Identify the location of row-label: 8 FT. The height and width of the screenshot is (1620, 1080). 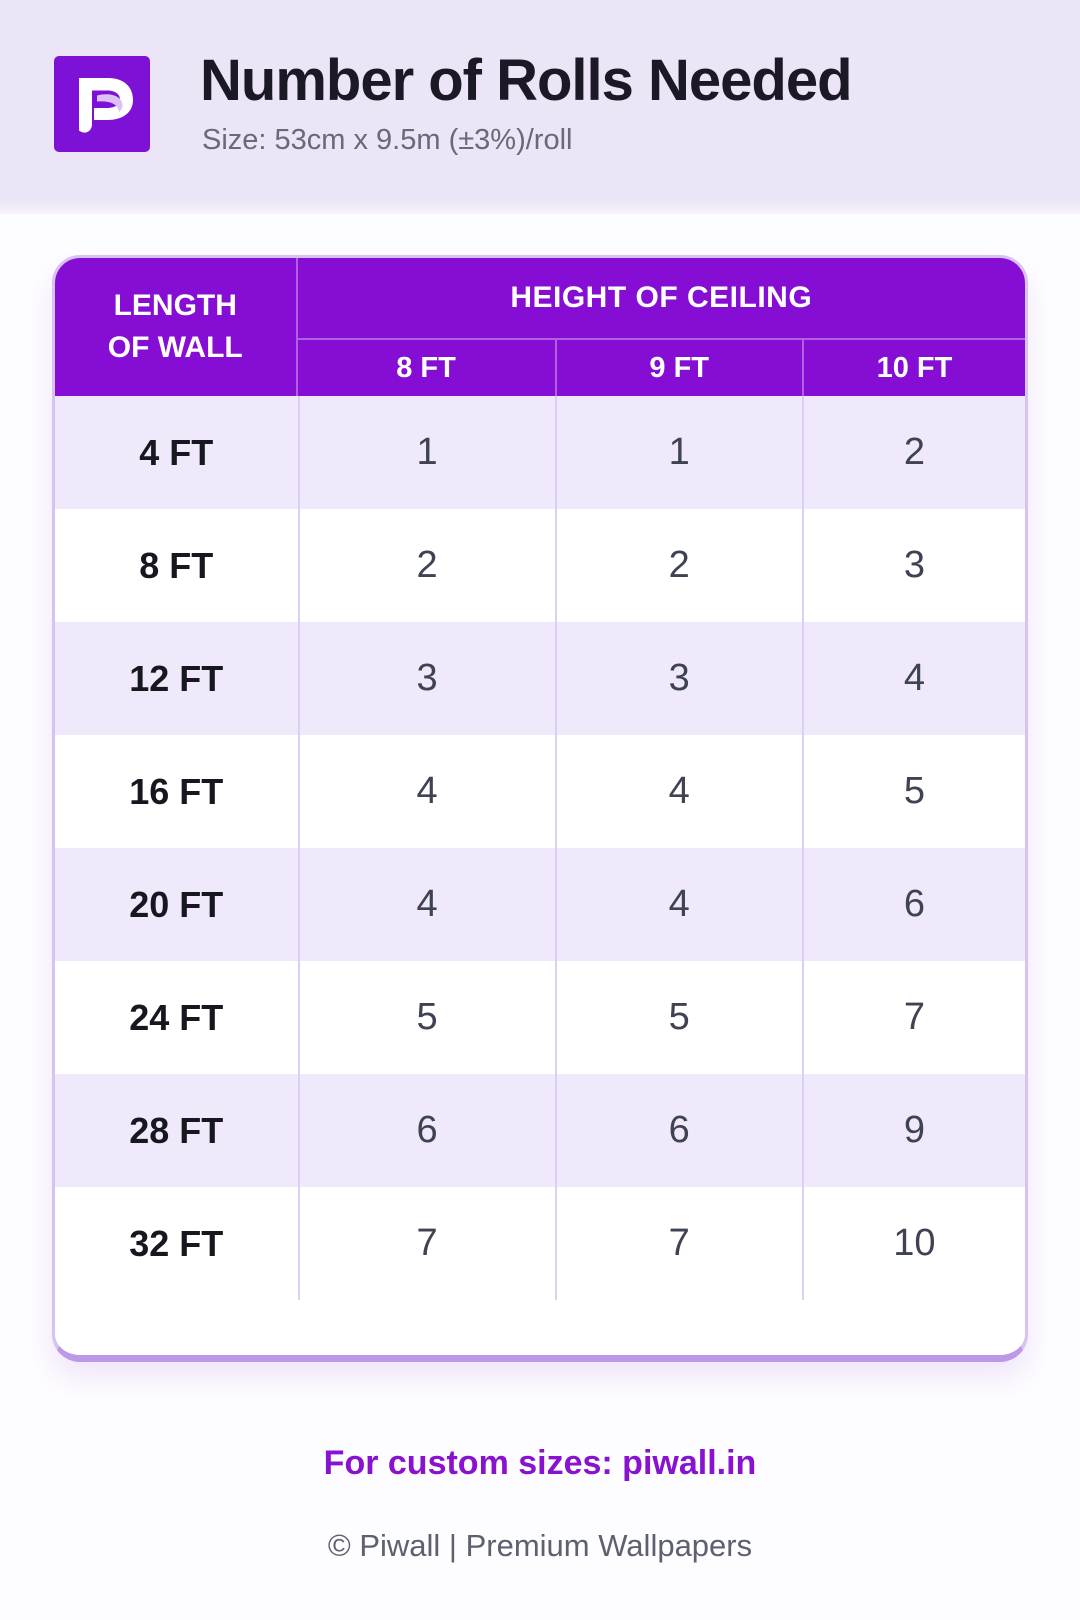
(176, 565).